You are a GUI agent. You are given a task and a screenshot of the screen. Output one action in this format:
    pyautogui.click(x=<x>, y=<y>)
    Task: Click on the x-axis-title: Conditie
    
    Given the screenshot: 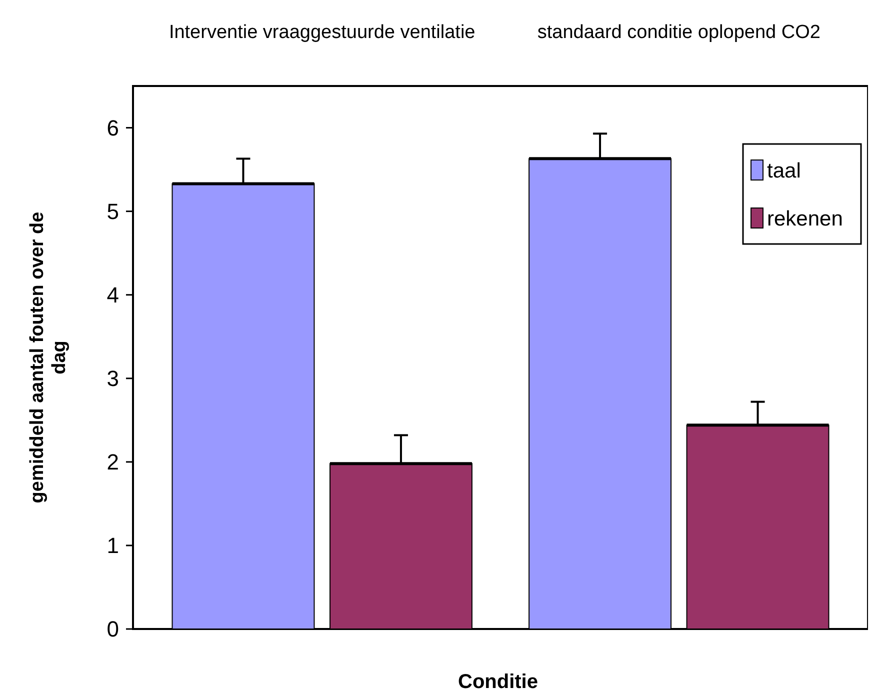 What is the action you would take?
    pyautogui.click(x=498, y=682)
    